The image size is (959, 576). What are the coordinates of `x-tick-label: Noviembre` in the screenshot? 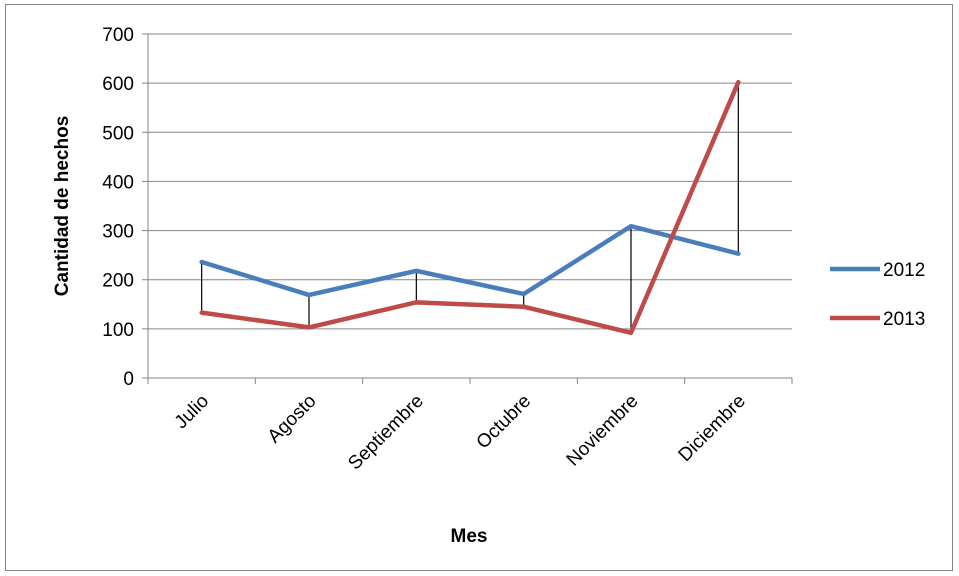 It's located at (603, 431).